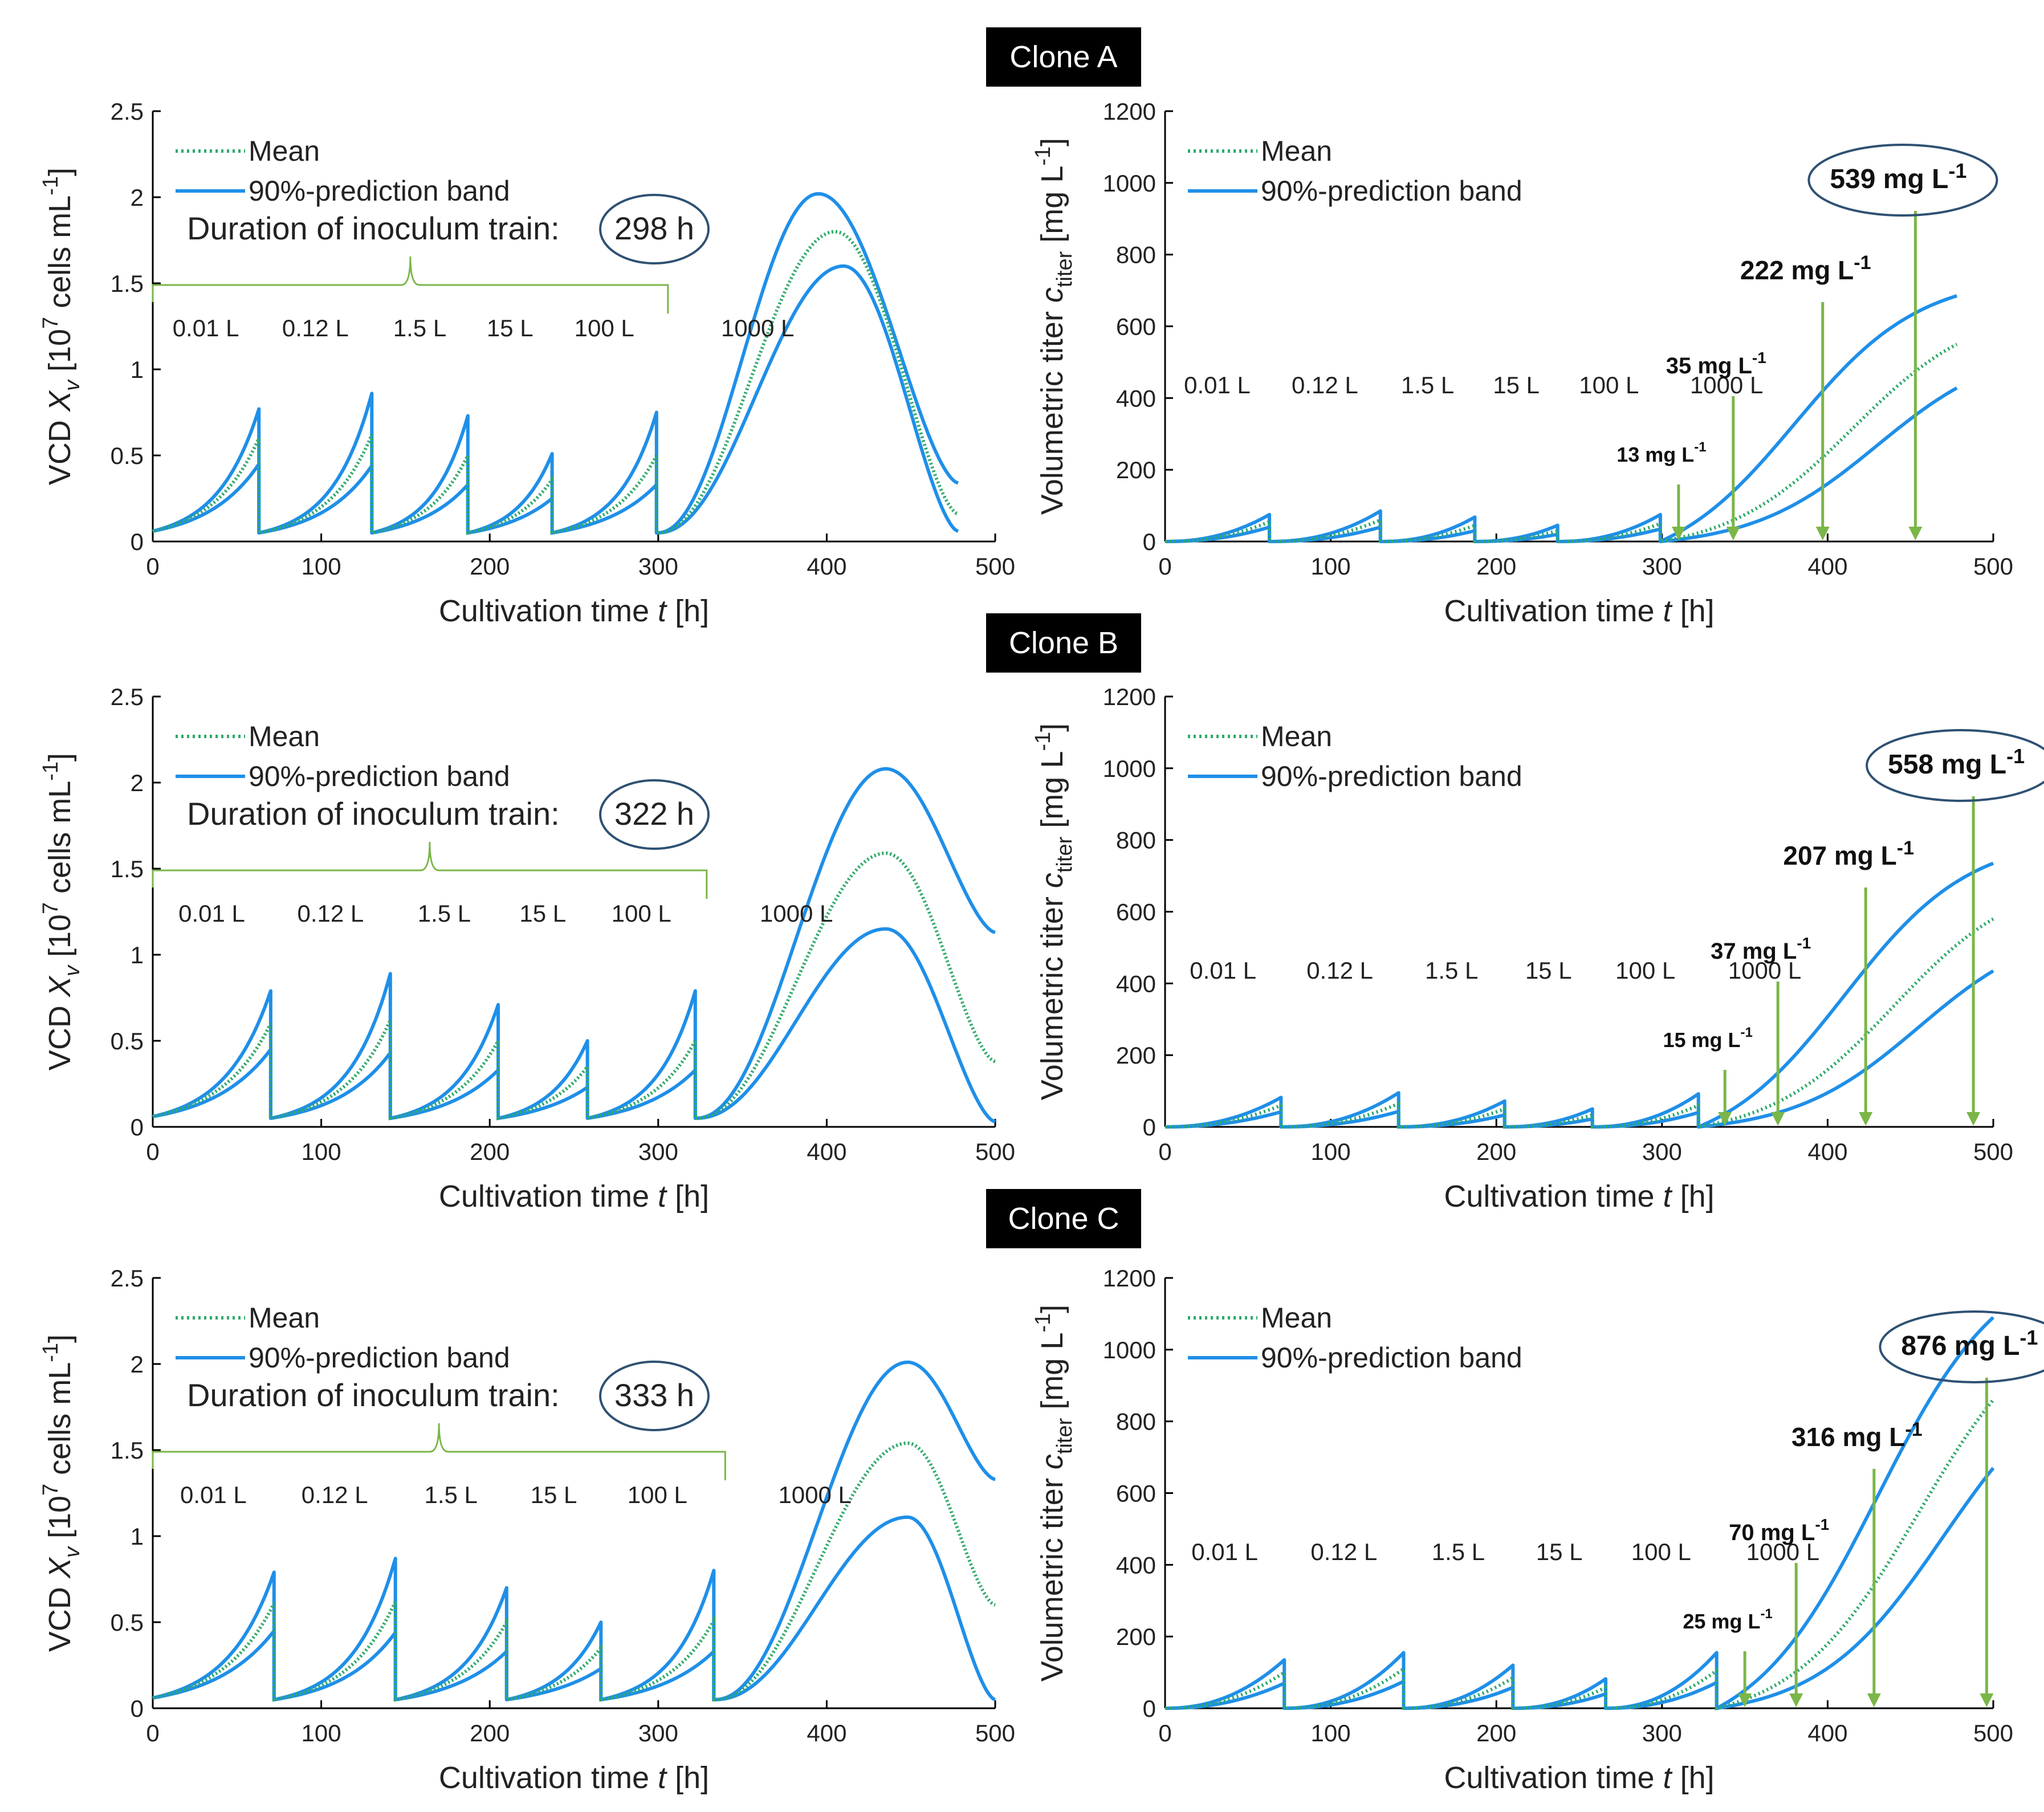 Image resolution: width=2044 pixels, height=1812 pixels. What do you see at coordinates (137, 1364) in the screenshot?
I see `vcd-c-y-tick-label: 2` at bounding box center [137, 1364].